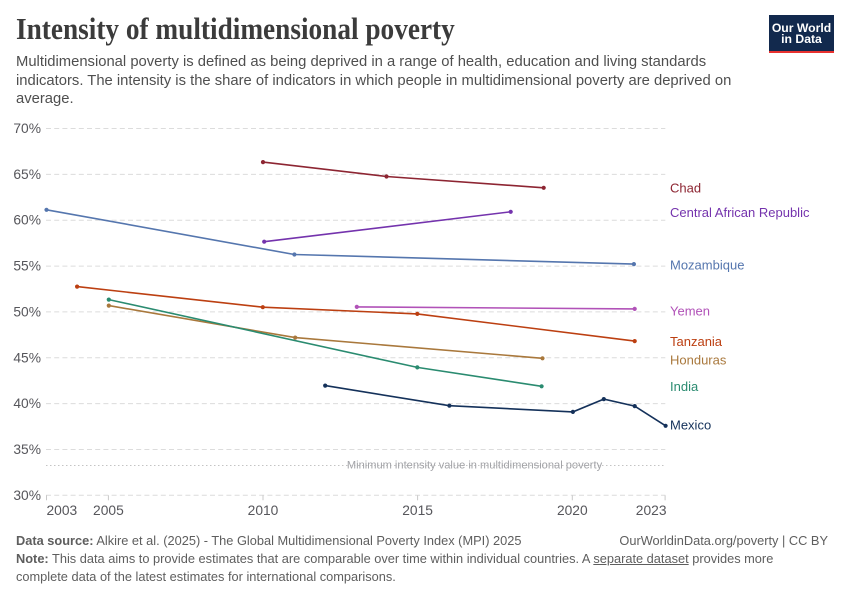 This screenshot has height=600, width=850. What do you see at coordinates (27, 449) in the screenshot?
I see `svg-text: 35%` at bounding box center [27, 449].